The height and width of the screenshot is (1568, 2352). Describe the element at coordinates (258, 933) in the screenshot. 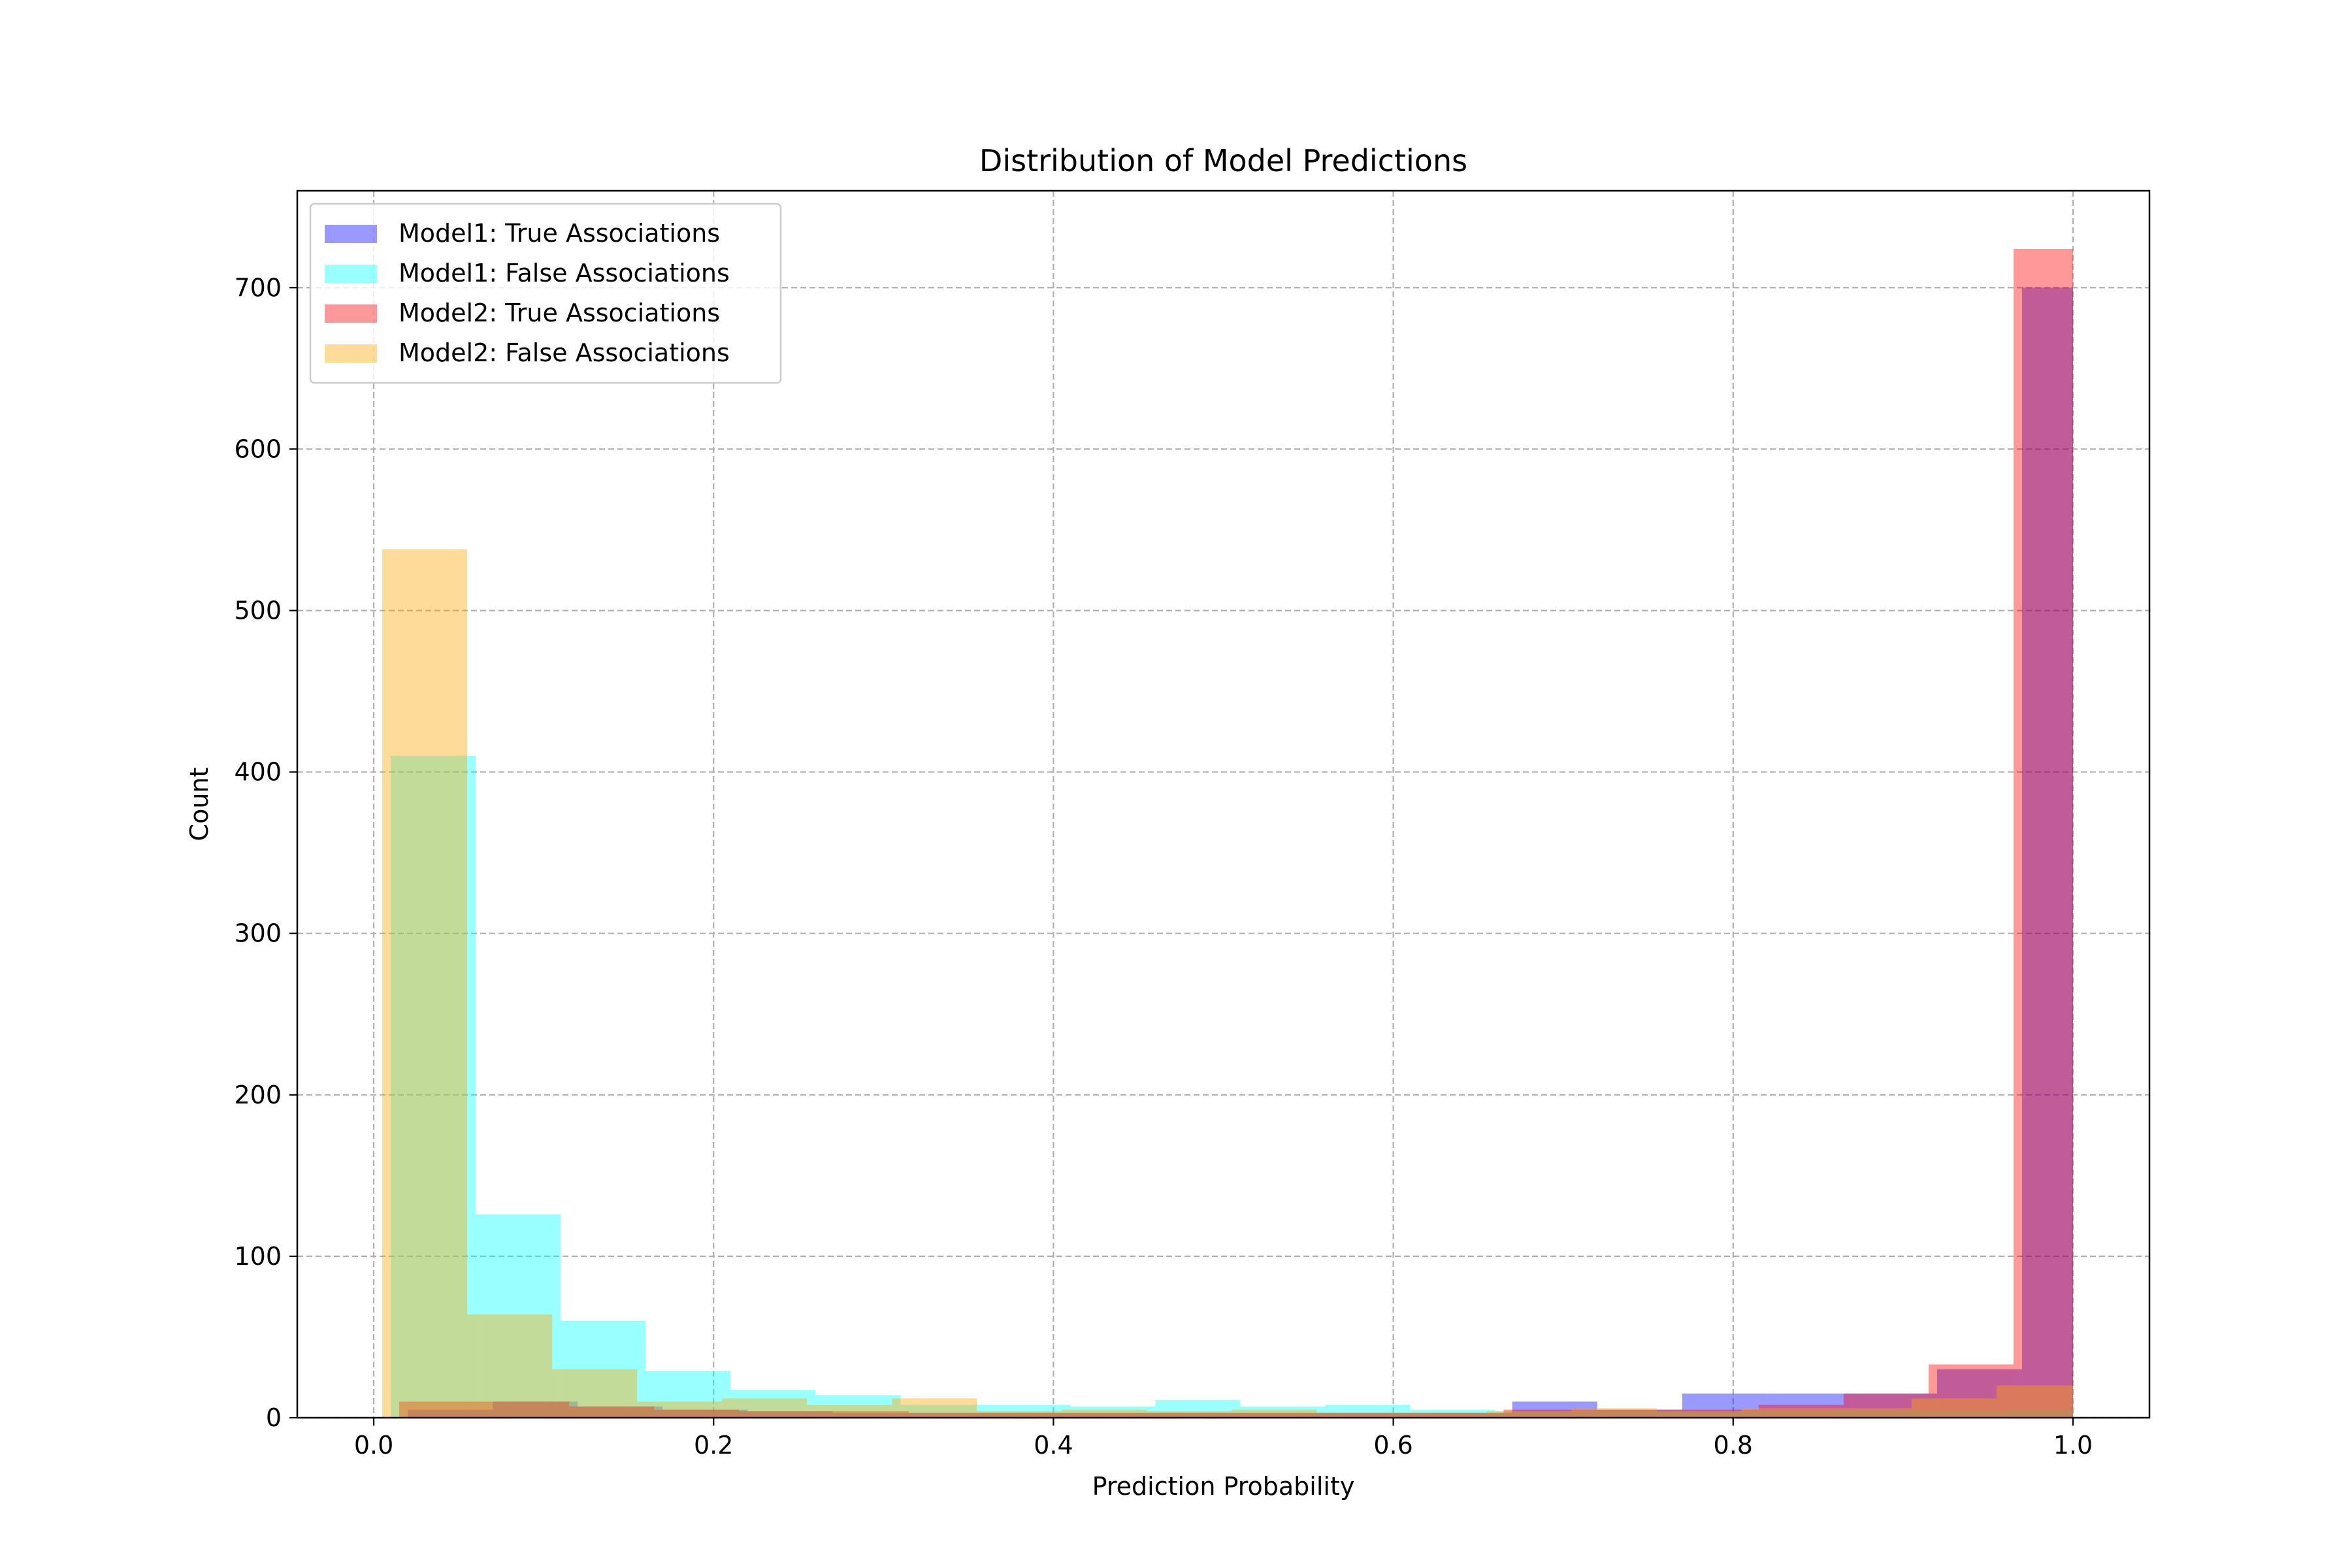

I see `y-tick-label: 300` at that location.